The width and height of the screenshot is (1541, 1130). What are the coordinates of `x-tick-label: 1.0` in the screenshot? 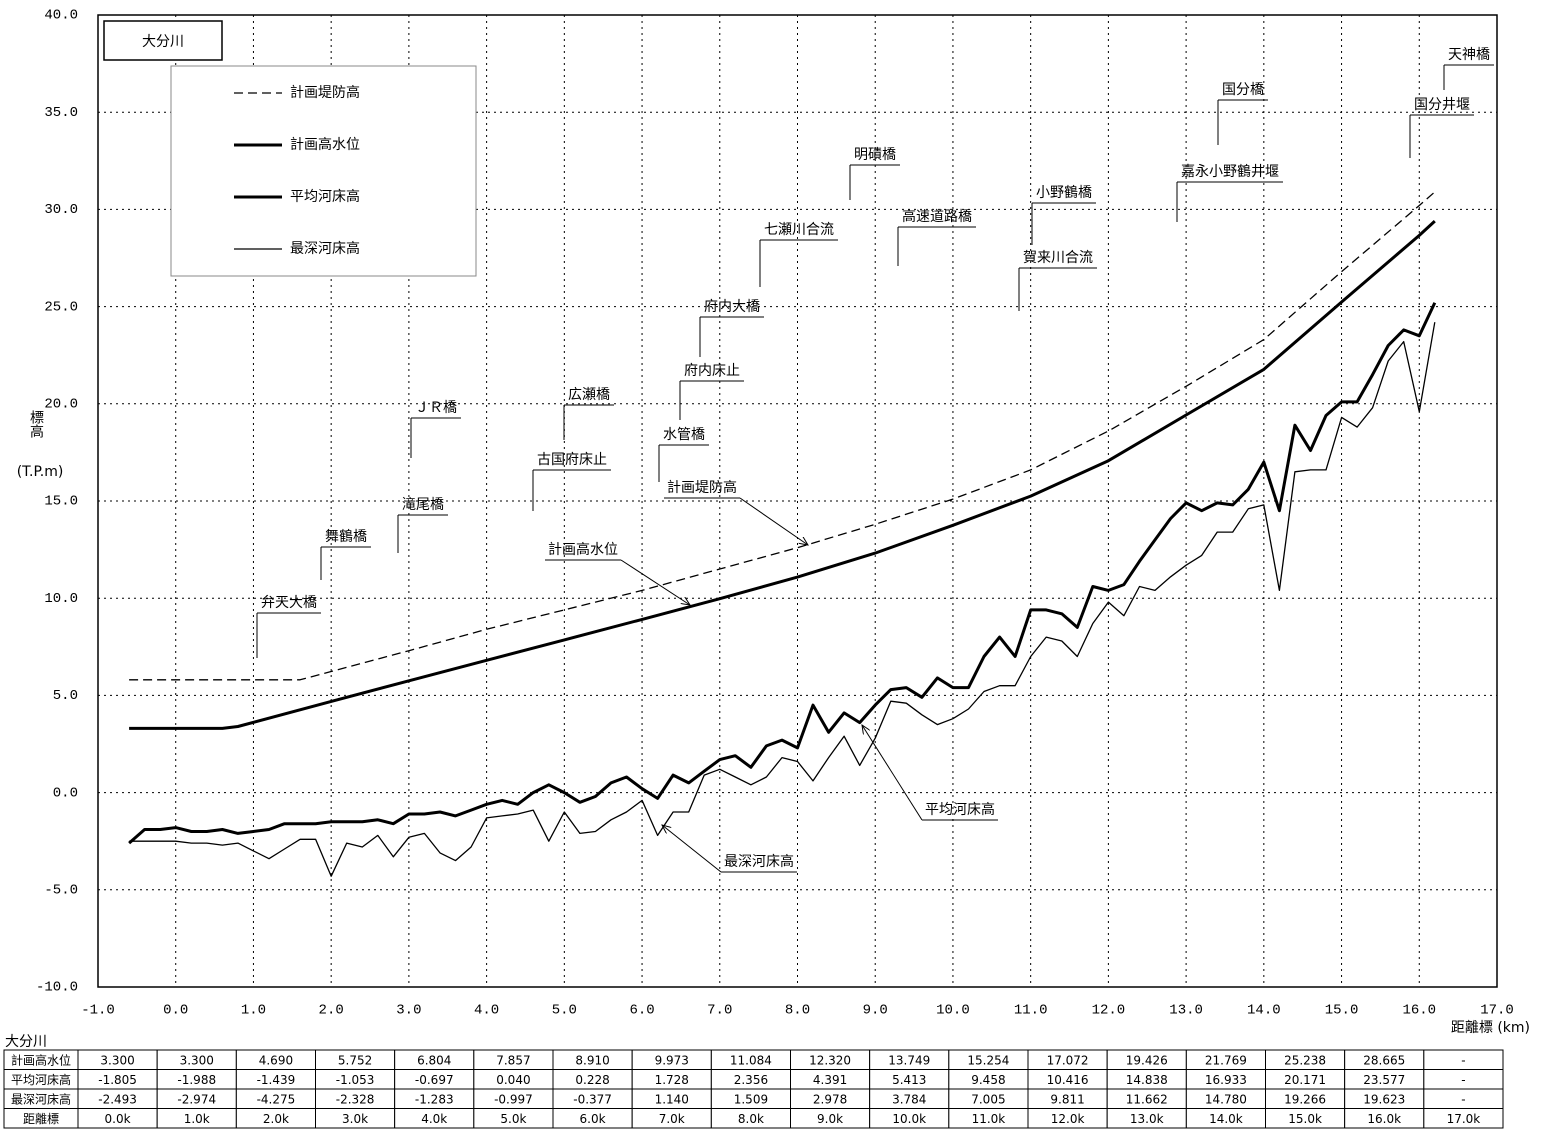 It's located at (253, 1011).